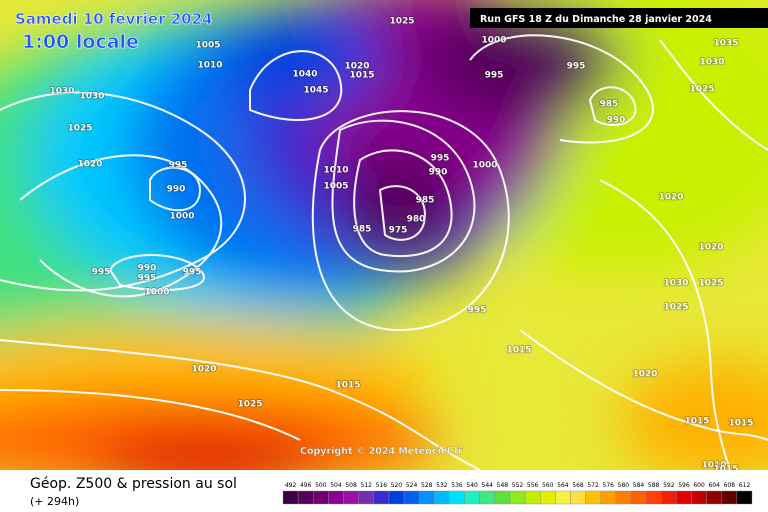  I want to click on run-box, so click(619, 18).